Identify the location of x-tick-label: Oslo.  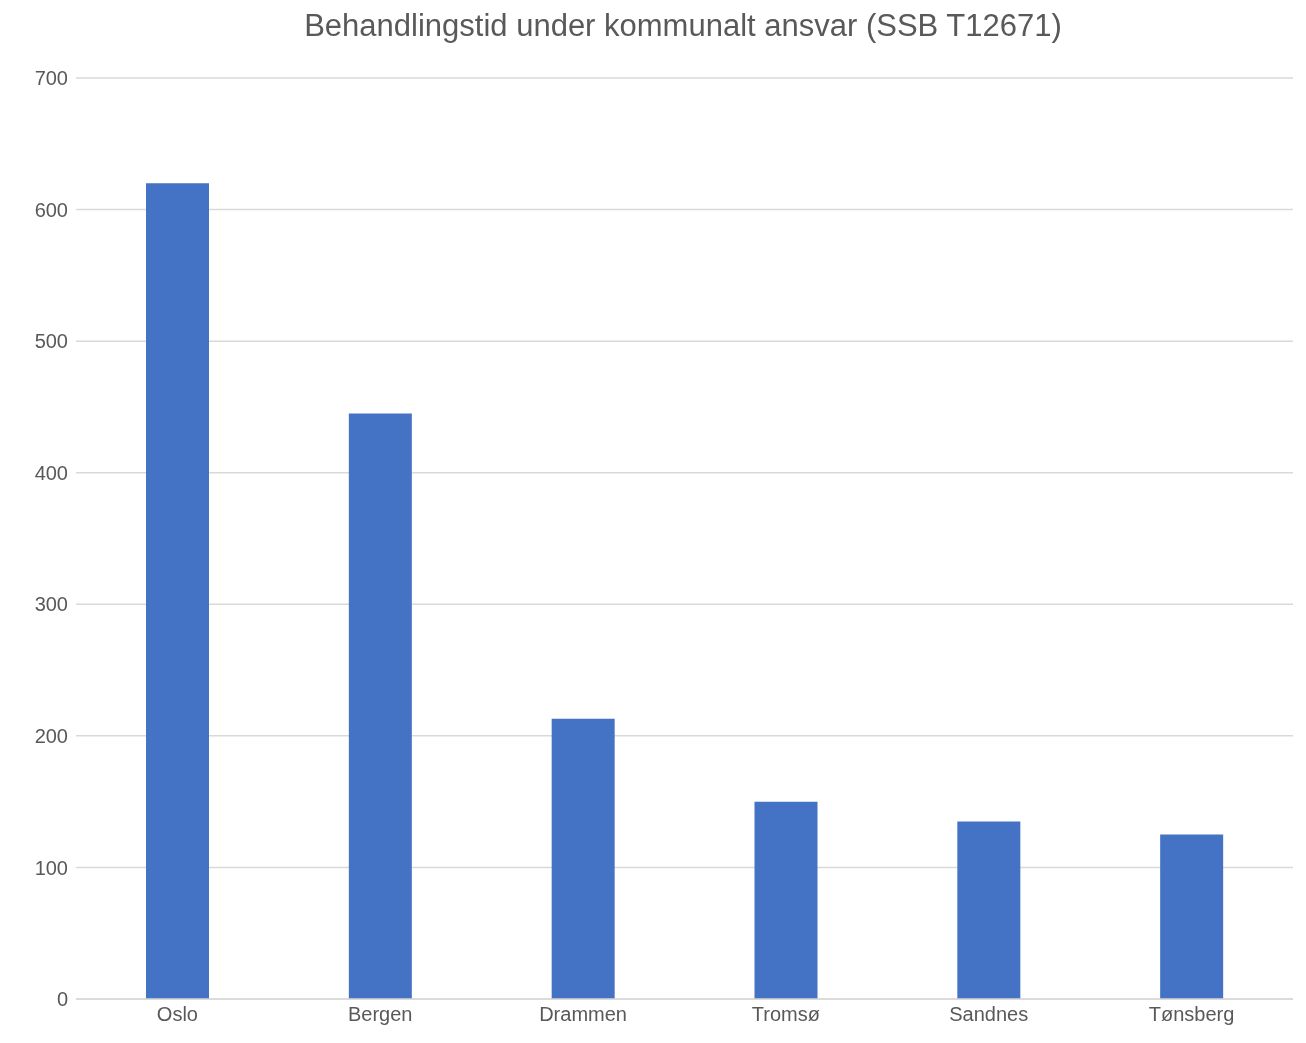
(177, 1014).